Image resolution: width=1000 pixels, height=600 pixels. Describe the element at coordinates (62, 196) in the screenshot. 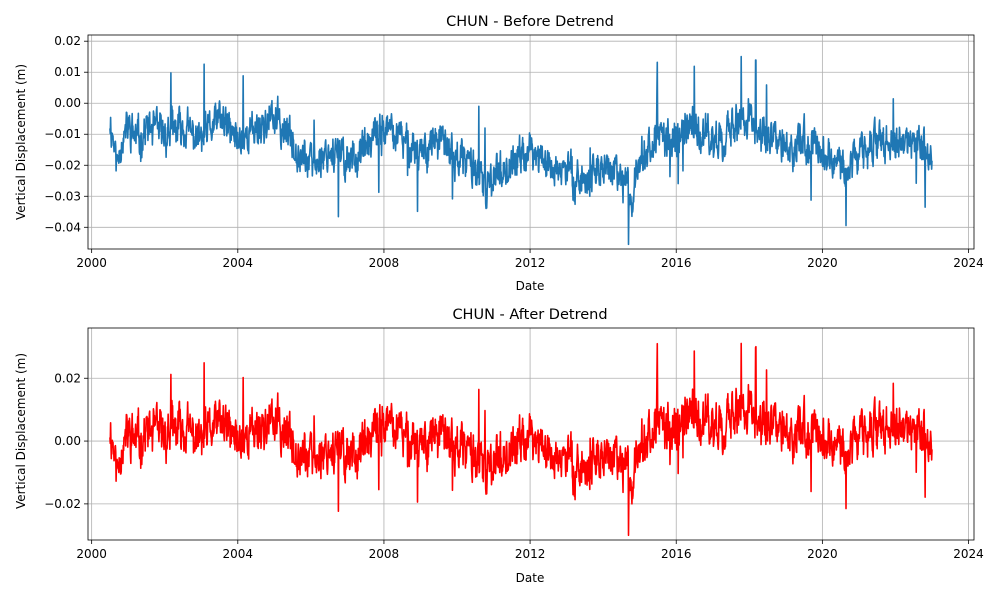

I see `top-ytick-label-1: −0.03` at that location.